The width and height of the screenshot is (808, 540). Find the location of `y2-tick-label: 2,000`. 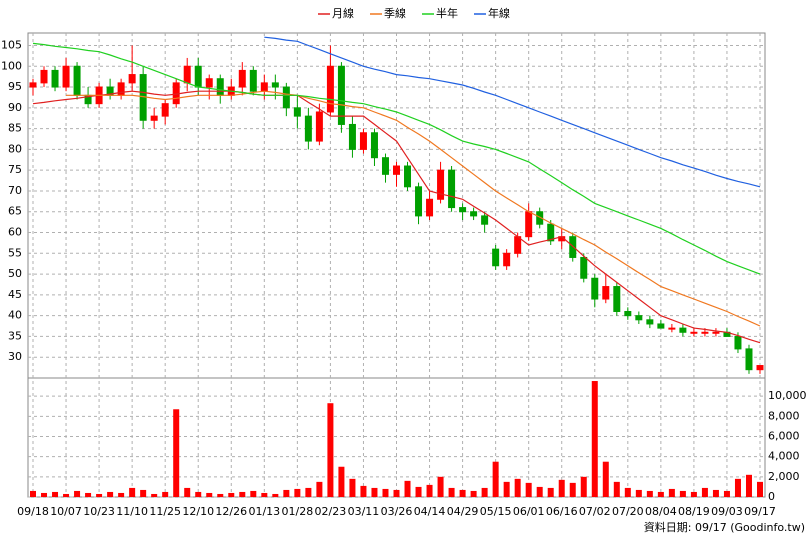

y2-tick-label: 2,000 is located at coordinates (784, 476).